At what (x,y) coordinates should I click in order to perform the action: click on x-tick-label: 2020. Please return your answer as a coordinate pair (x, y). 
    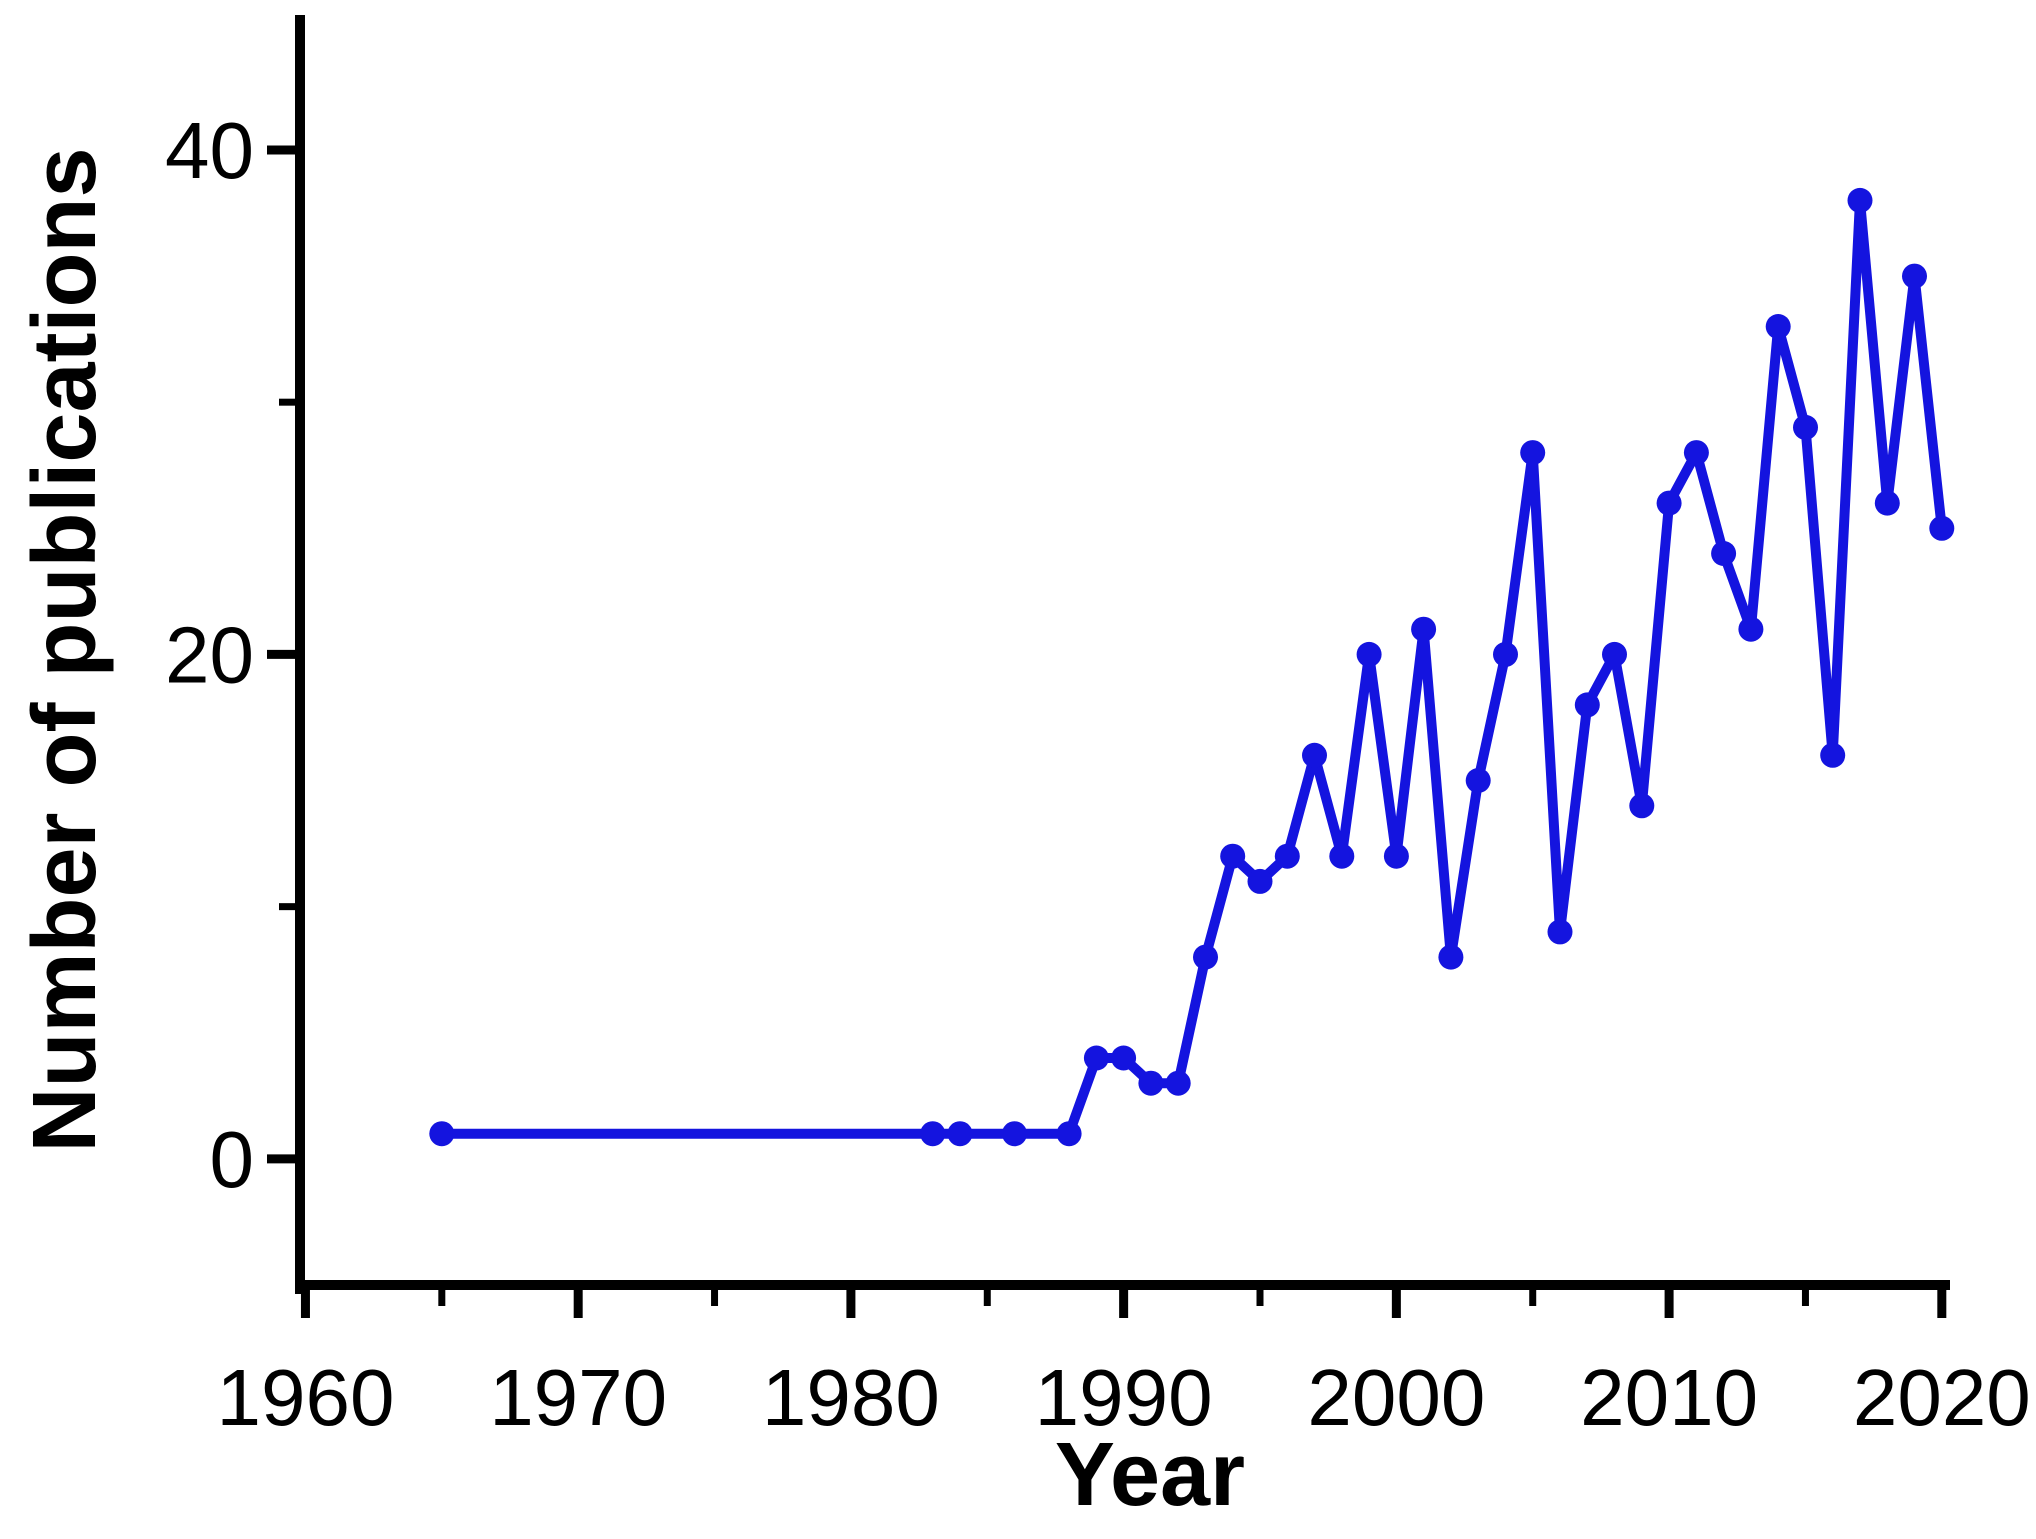
    Looking at the image, I should click on (1942, 1397).